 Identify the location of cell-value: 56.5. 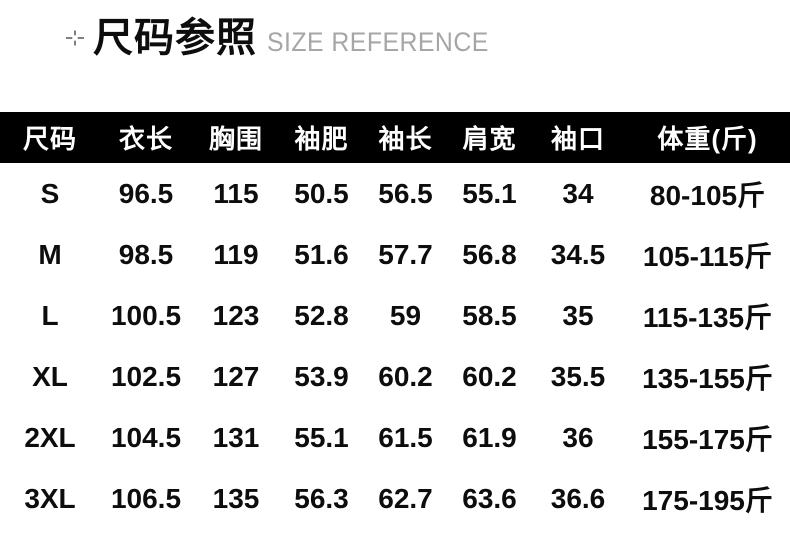
(405, 193).